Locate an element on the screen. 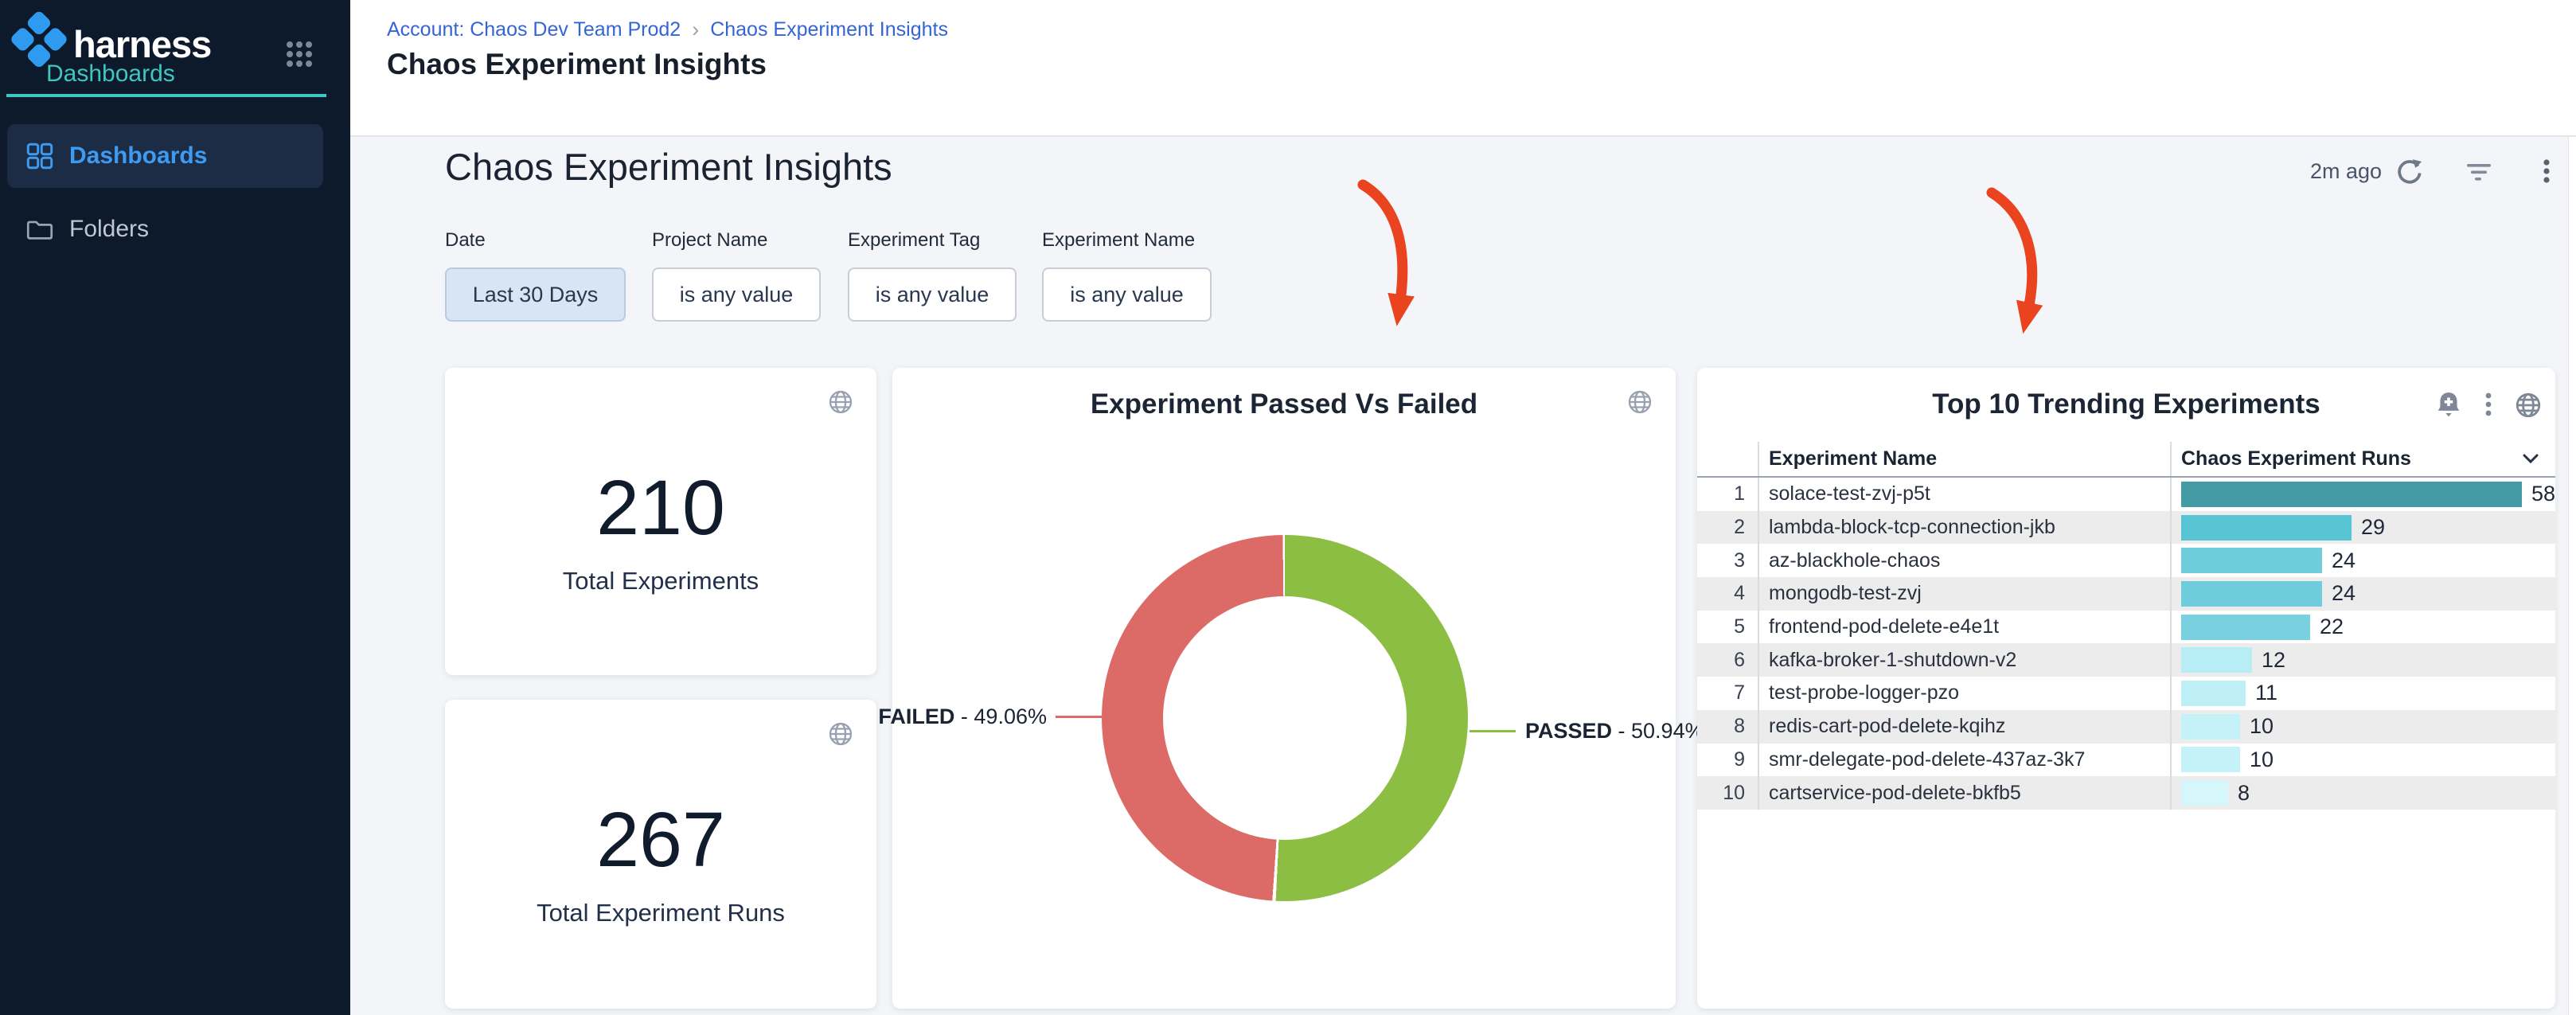  table-row: 5 frontend-pod-delete-e4e1t 22 is located at coordinates (2126, 627).